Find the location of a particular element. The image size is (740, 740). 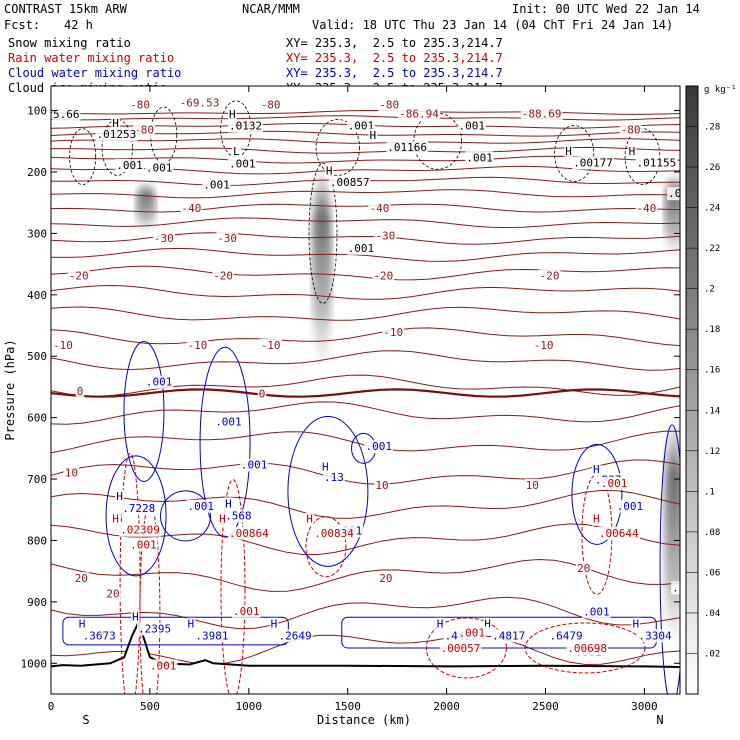

cloud-water-label-29: H is located at coordinates (636, 624).